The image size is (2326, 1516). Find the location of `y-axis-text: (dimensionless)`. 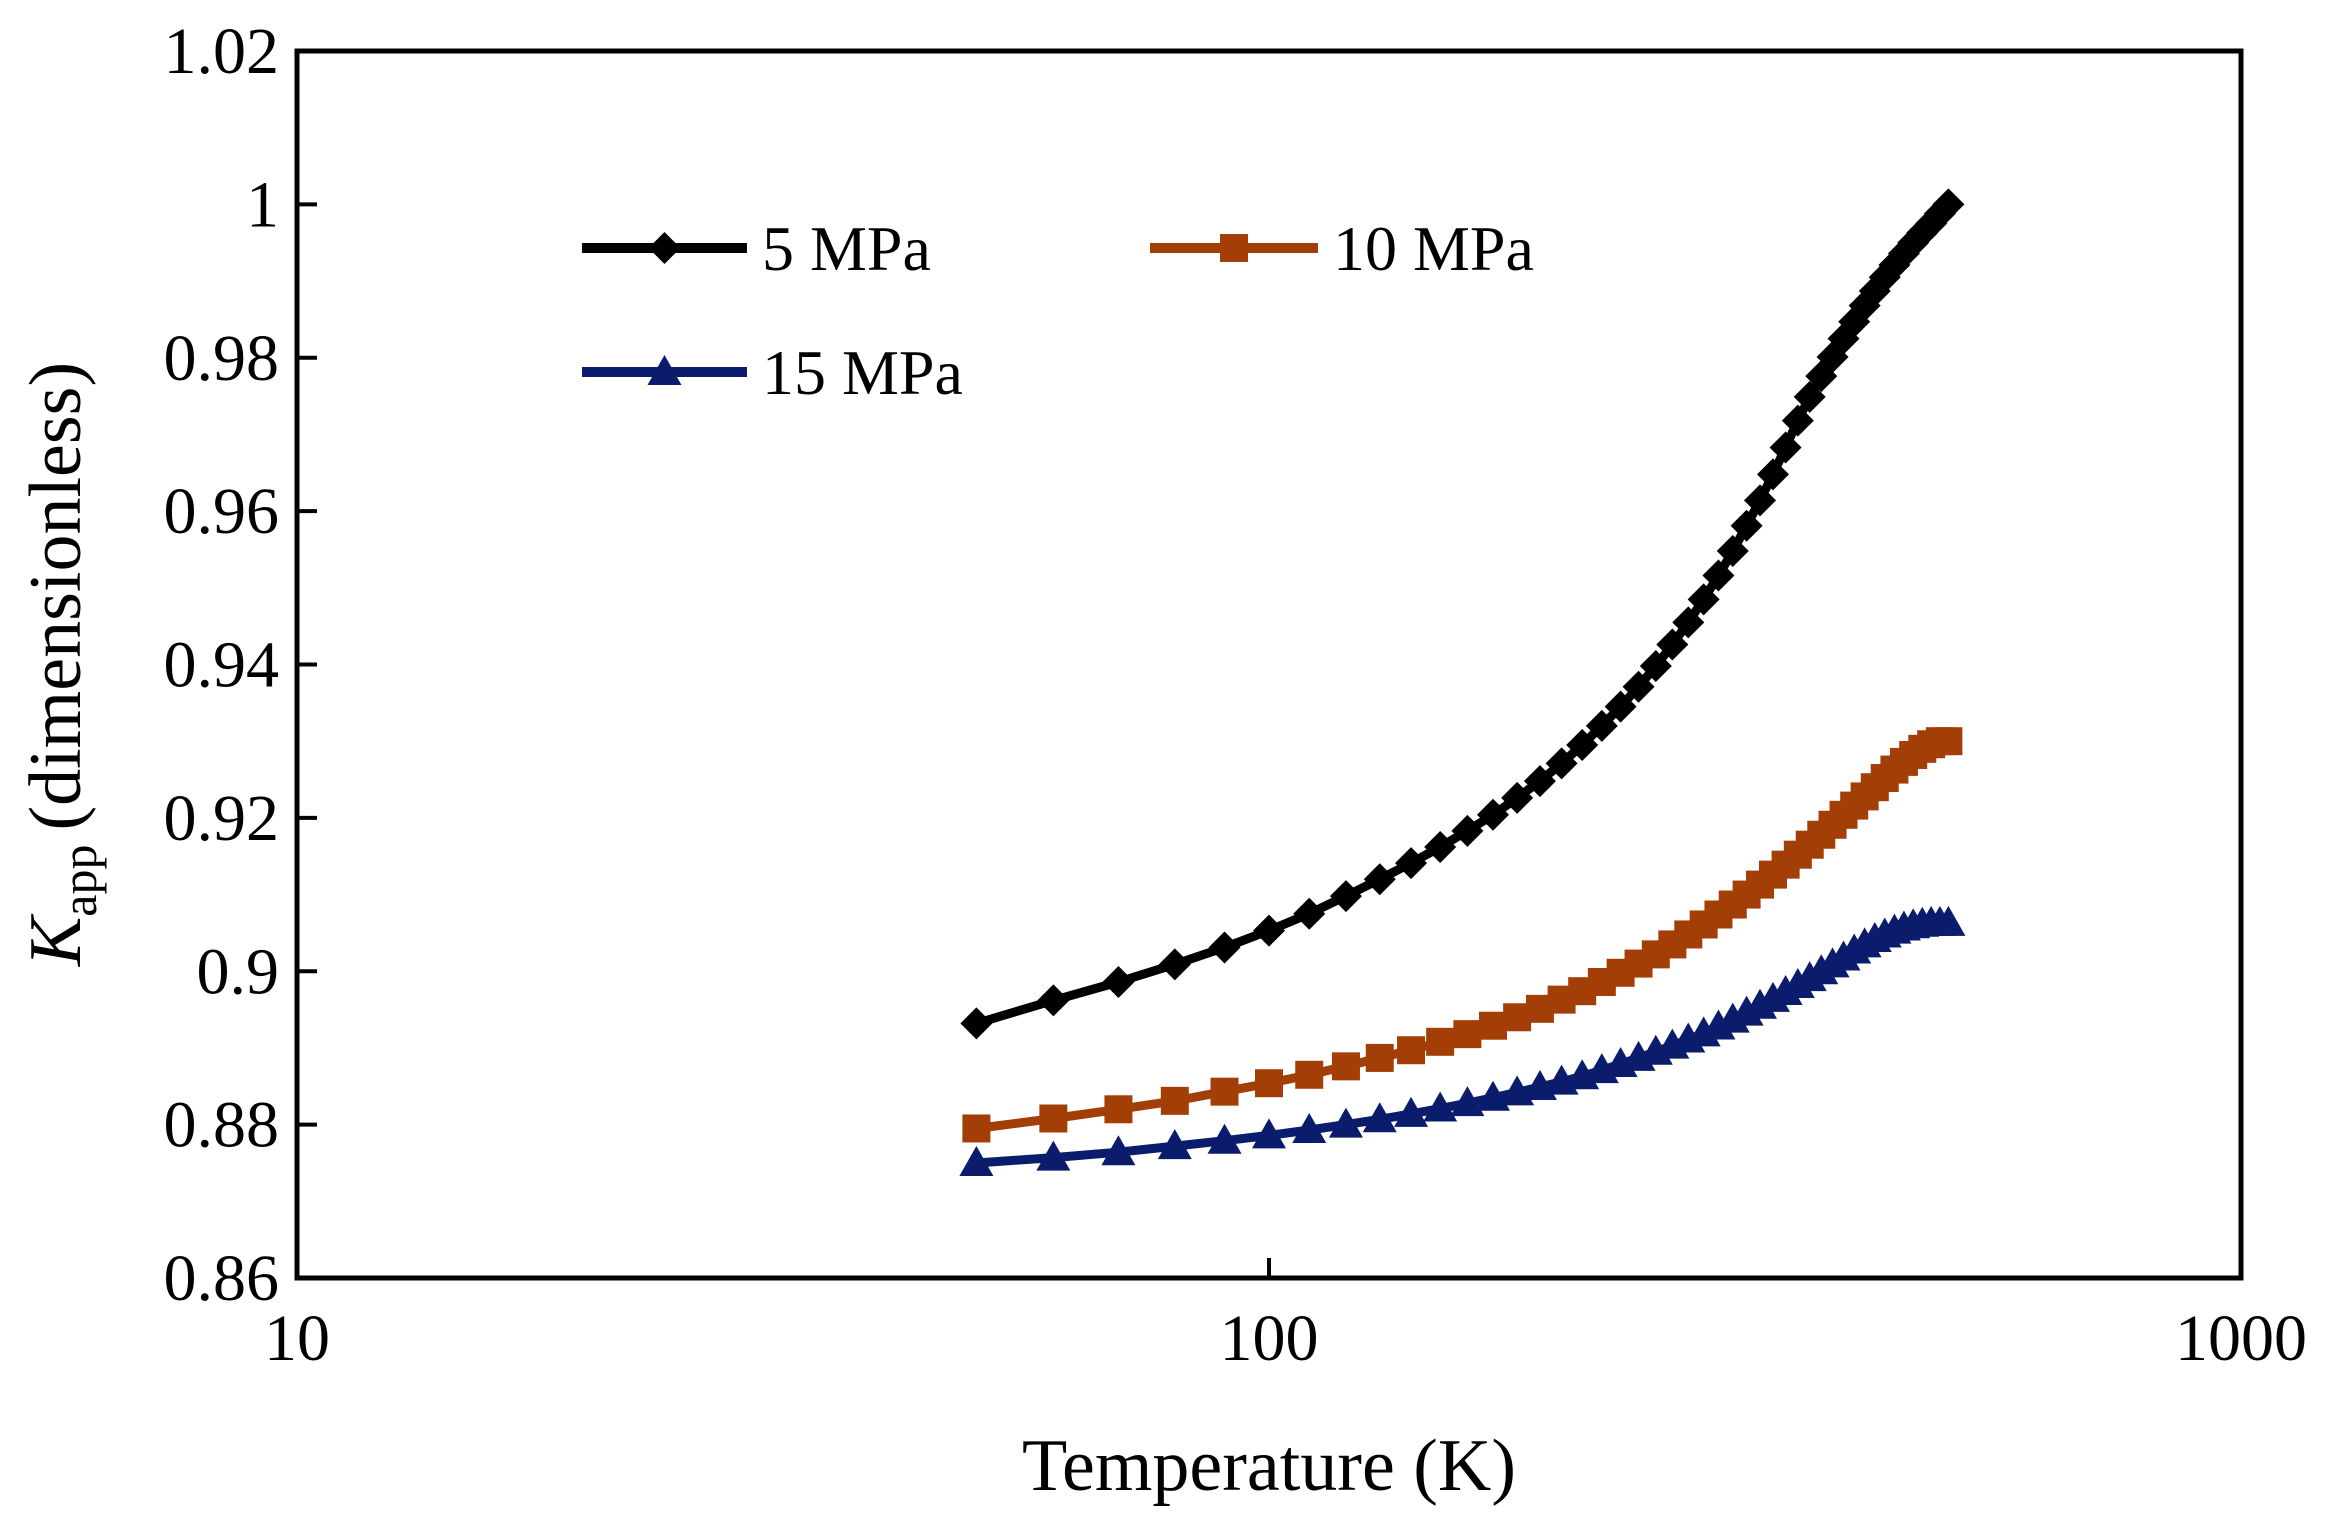

y-axis-text: (dimensionless) is located at coordinates (56, 596).